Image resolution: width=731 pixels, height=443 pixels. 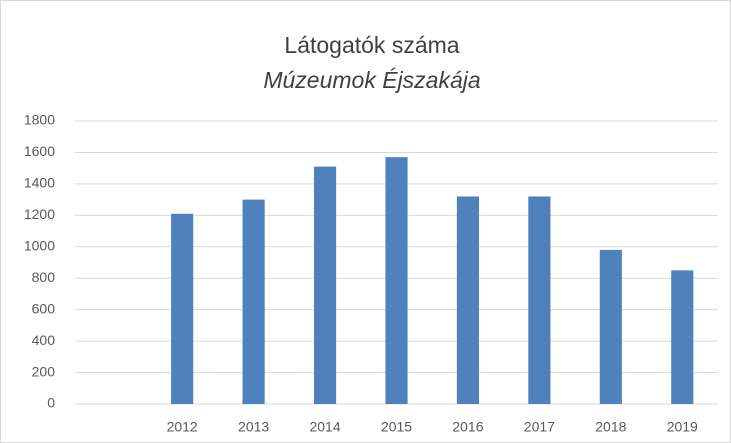 What do you see at coordinates (253, 427) in the screenshot?
I see `x-tick-label: 2013` at bounding box center [253, 427].